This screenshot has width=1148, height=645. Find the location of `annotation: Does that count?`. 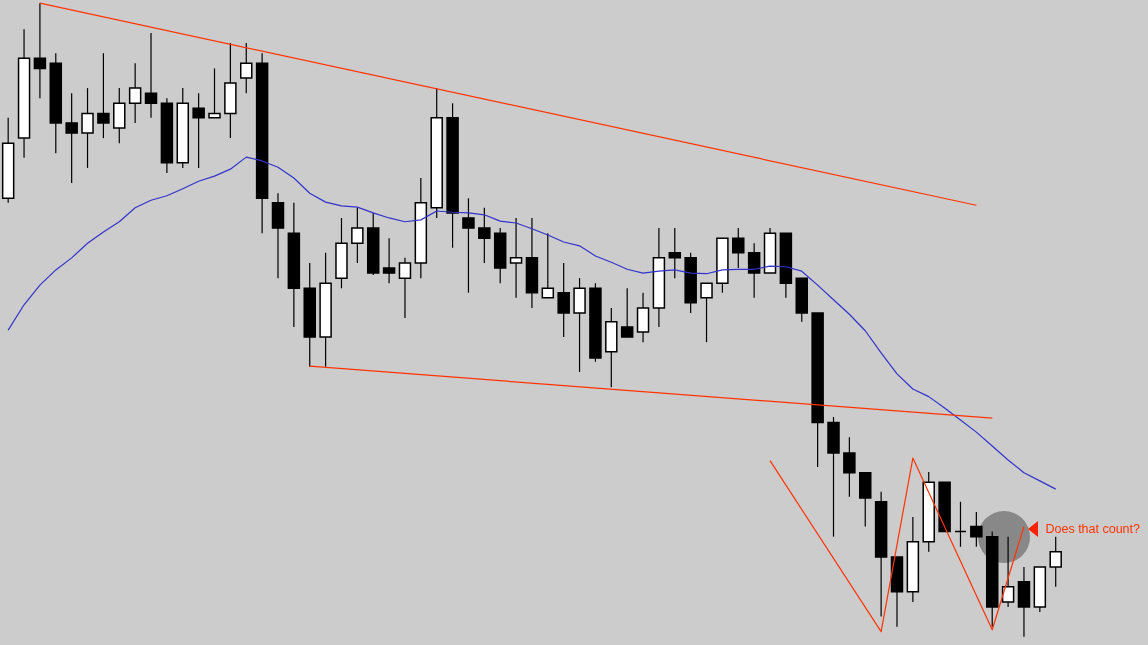

annotation: Does that count? is located at coordinates (1093, 529).